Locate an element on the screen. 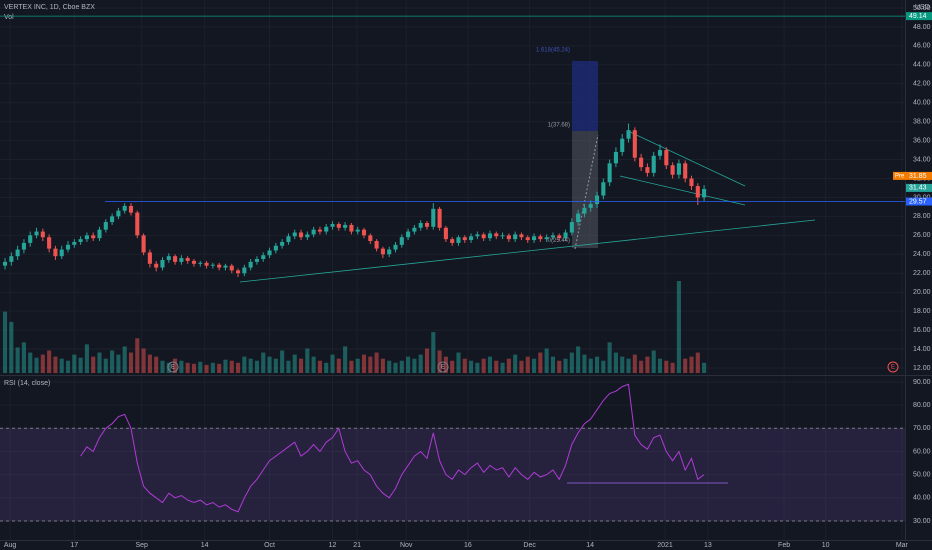  x-tick-label: 13 is located at coordinates (708, 545).